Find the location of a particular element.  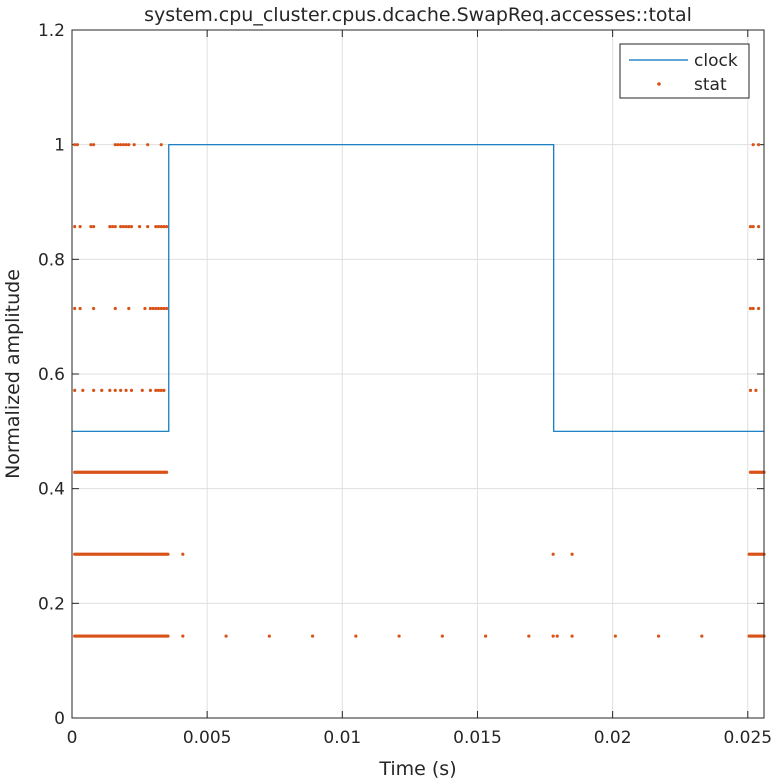

y-tick-label: 0.4 is located at coordinates (51, 490).